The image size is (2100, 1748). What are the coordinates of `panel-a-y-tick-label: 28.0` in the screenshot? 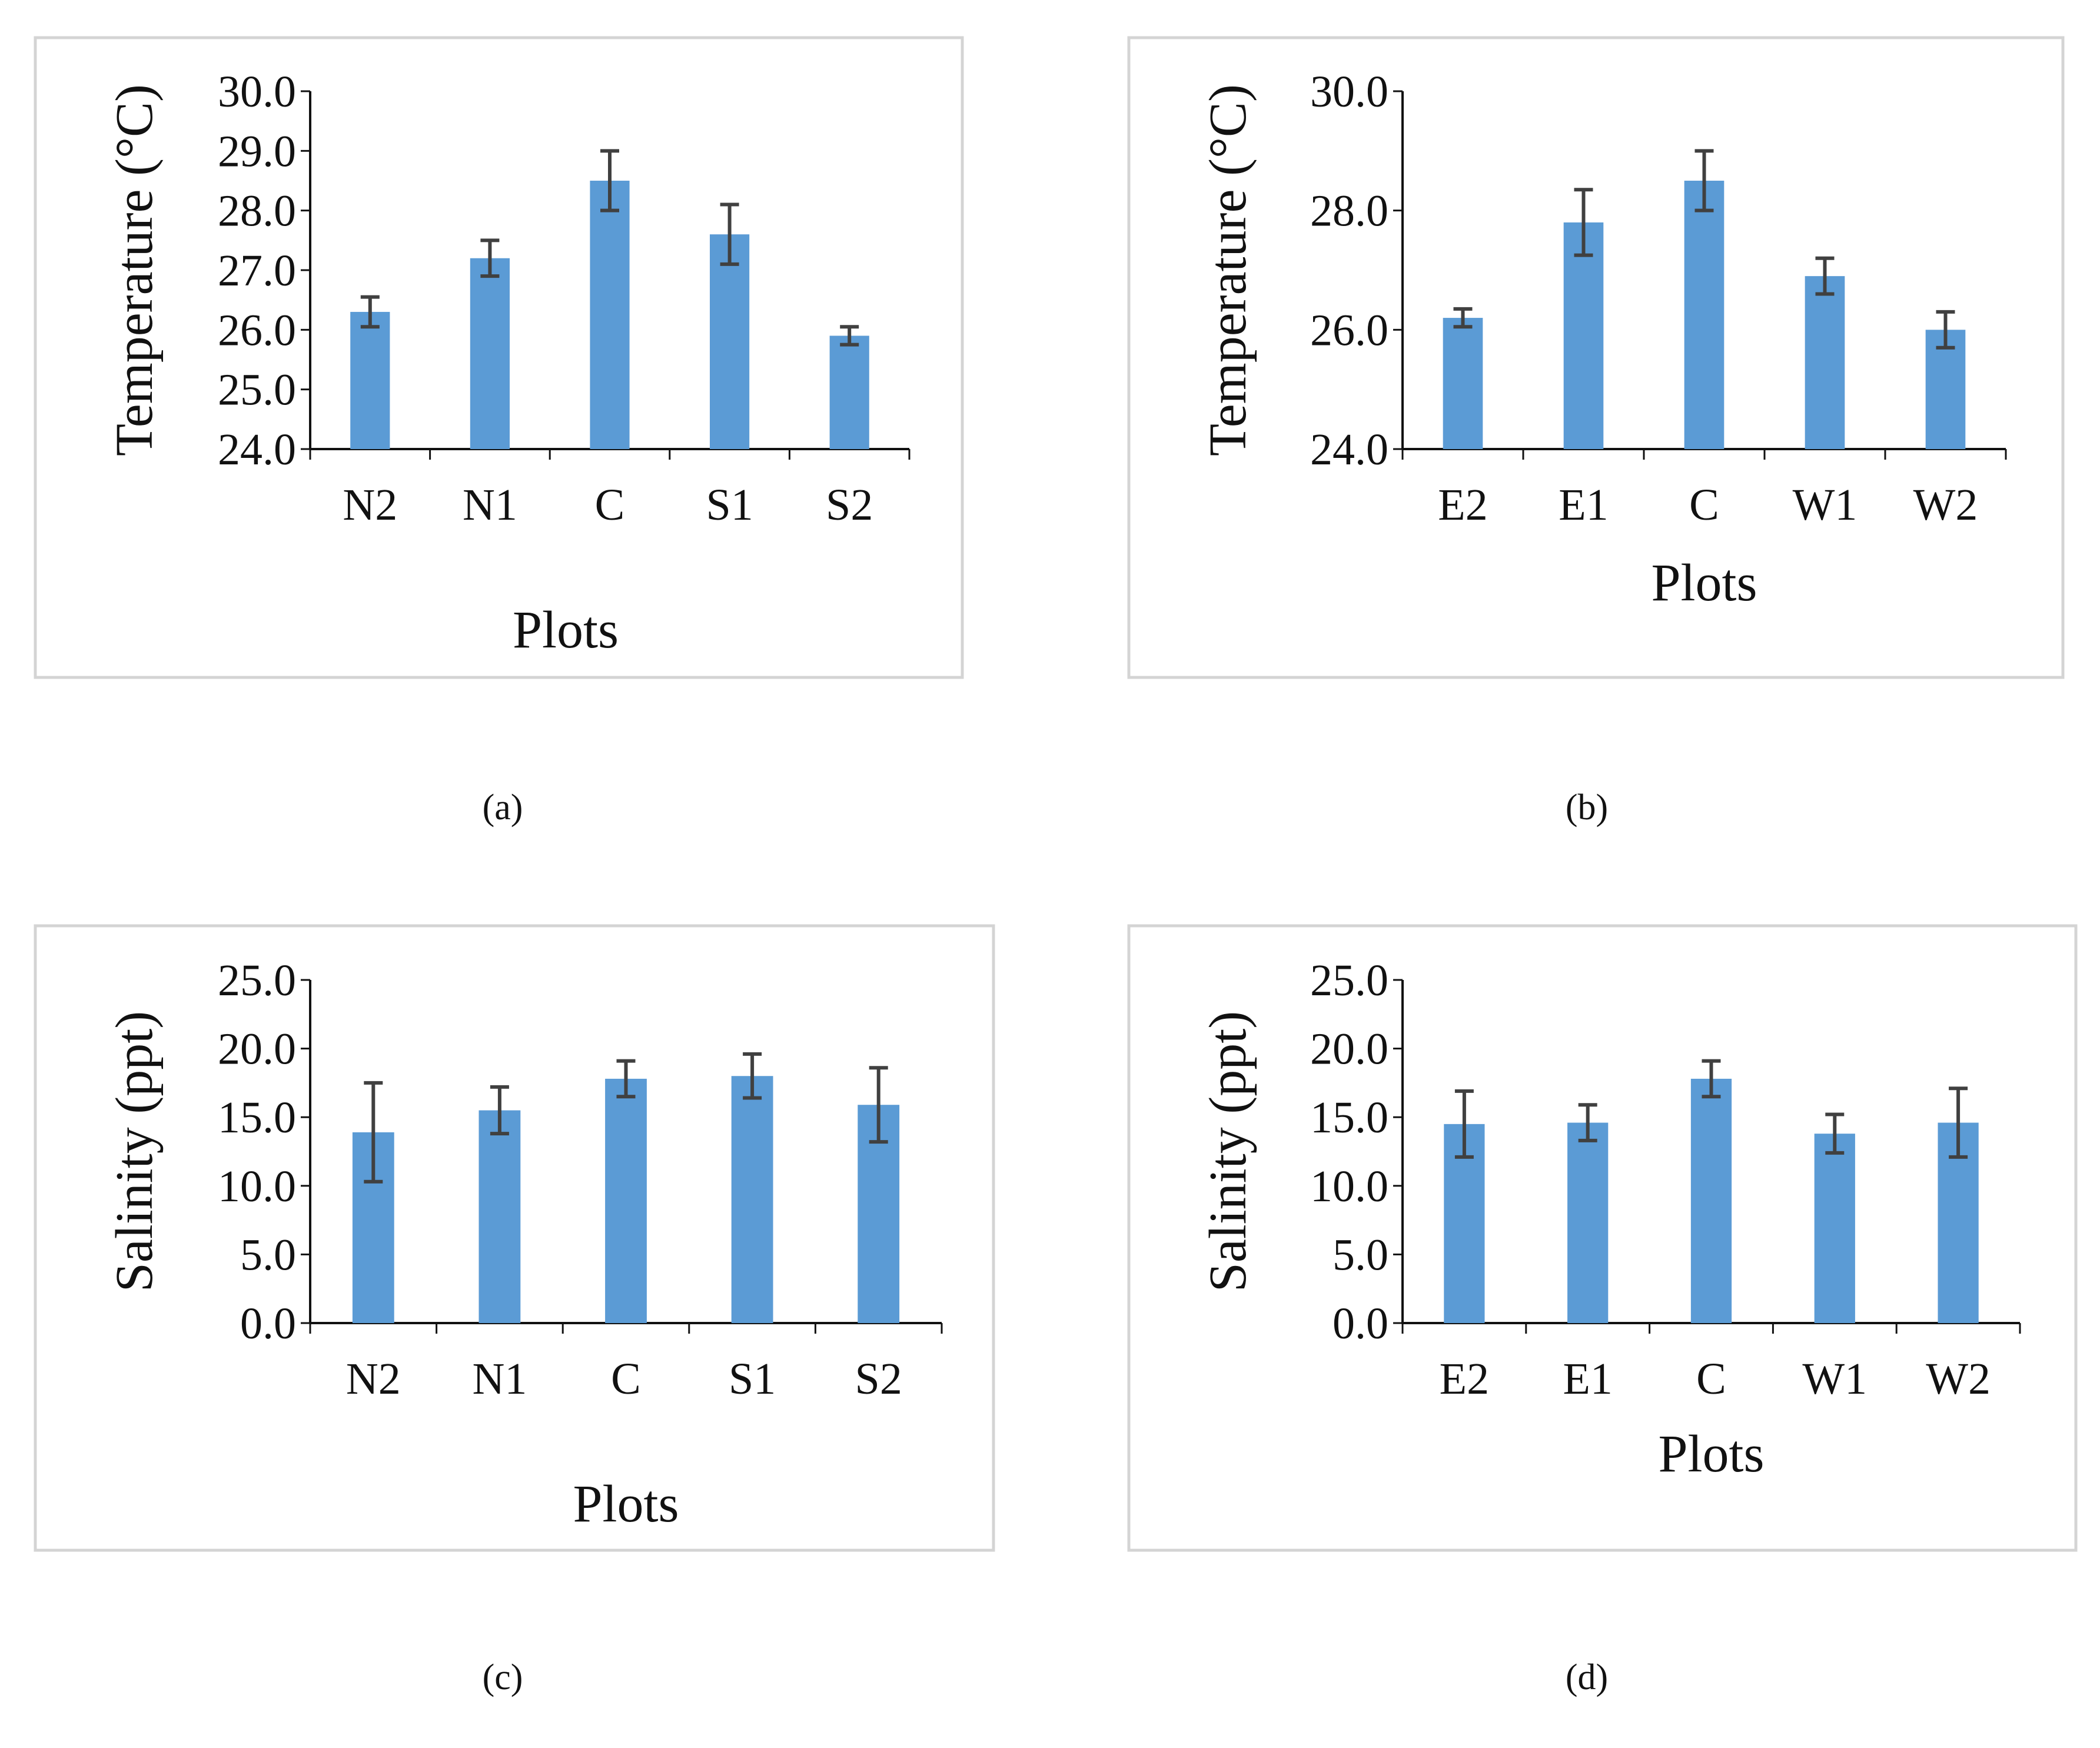 It's located at (257, 211).